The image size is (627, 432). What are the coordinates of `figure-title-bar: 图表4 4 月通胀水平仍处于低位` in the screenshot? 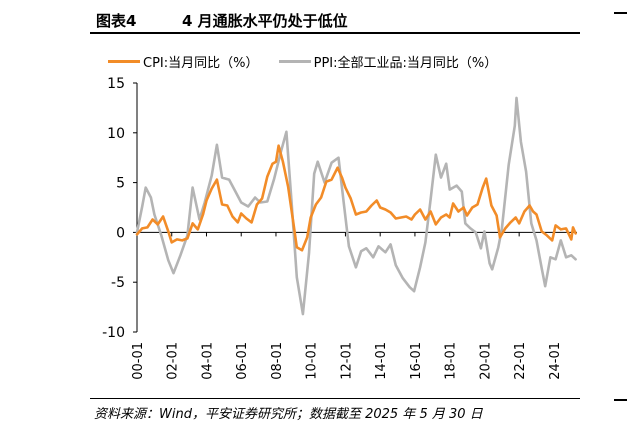 It's located at (335, 20).